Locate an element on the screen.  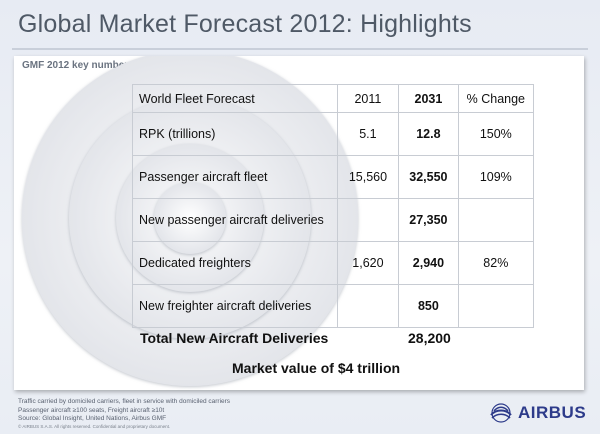
row-label: New passenger aircraft deliveries is located at coordinates (235, 220).